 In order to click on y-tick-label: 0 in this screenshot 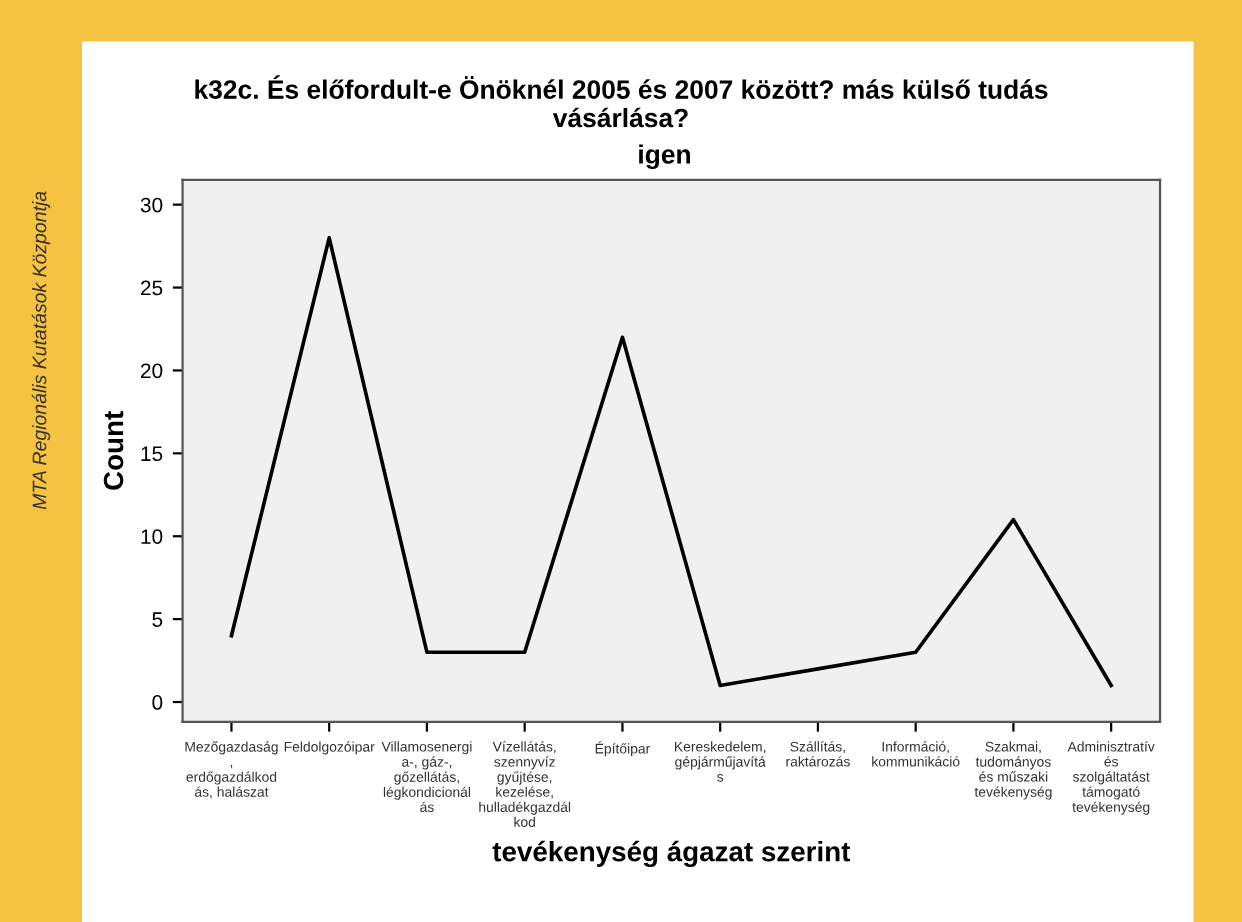, I will do `click(157, 702)`.